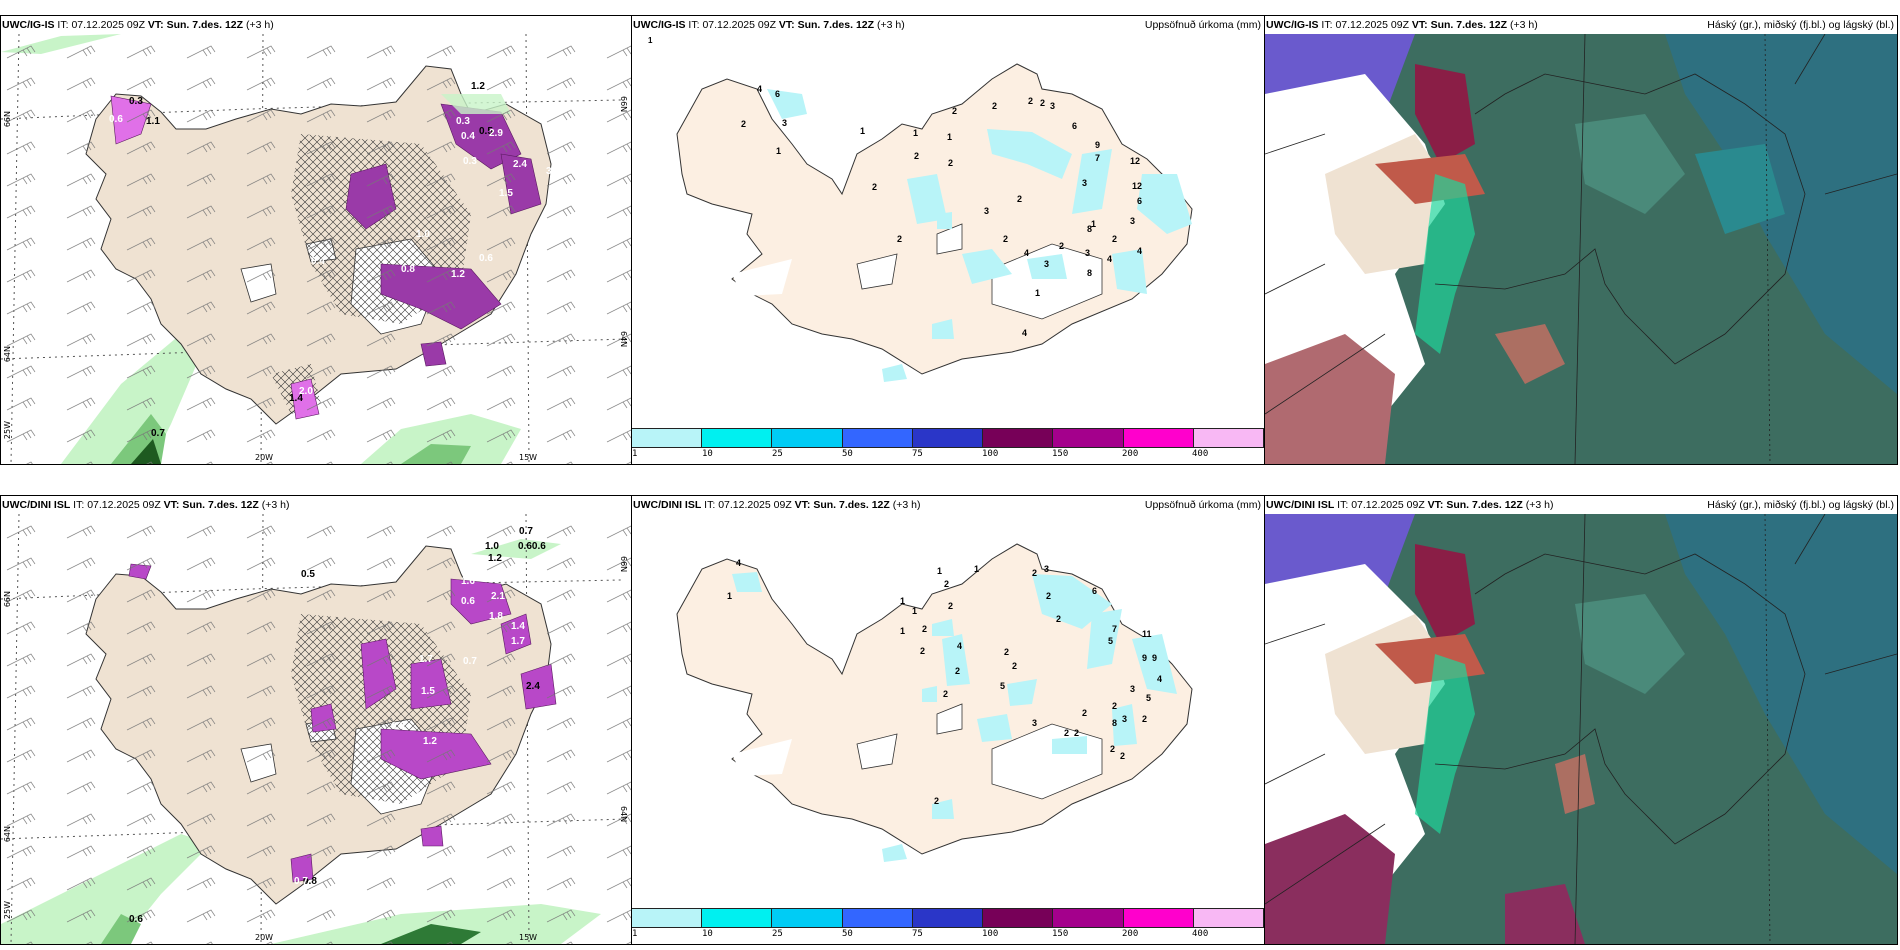 The height and width of the screenshot is (950, 1900). What do you see at coordinates (498, 596) in the screenshot?
I see `value-label: 2.1` at bounding box center [498, 596].